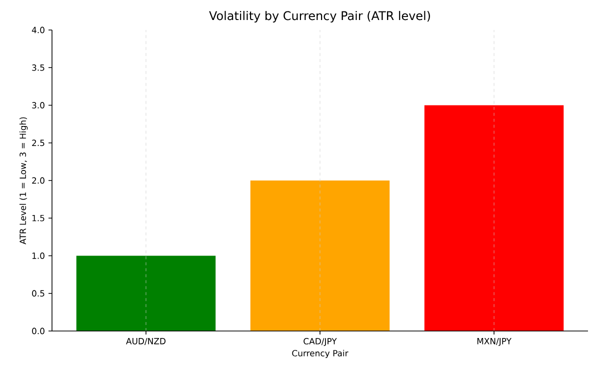 This screenshot has height=375, width=600. I want to click on y-tick-label: 3.5, so click(38, 67).